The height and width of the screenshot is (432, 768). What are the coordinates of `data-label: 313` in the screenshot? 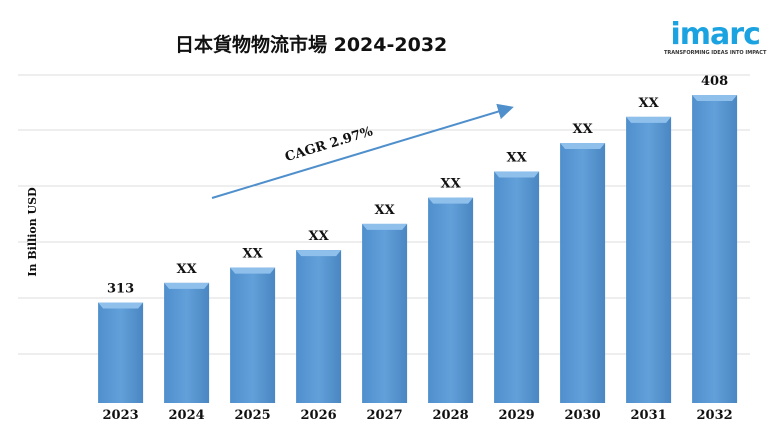 It's located at (120, 289).